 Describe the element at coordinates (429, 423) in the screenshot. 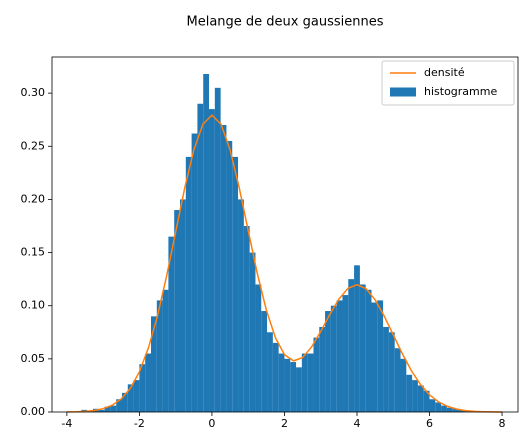

I see `x-tick-label: 6` at that location.